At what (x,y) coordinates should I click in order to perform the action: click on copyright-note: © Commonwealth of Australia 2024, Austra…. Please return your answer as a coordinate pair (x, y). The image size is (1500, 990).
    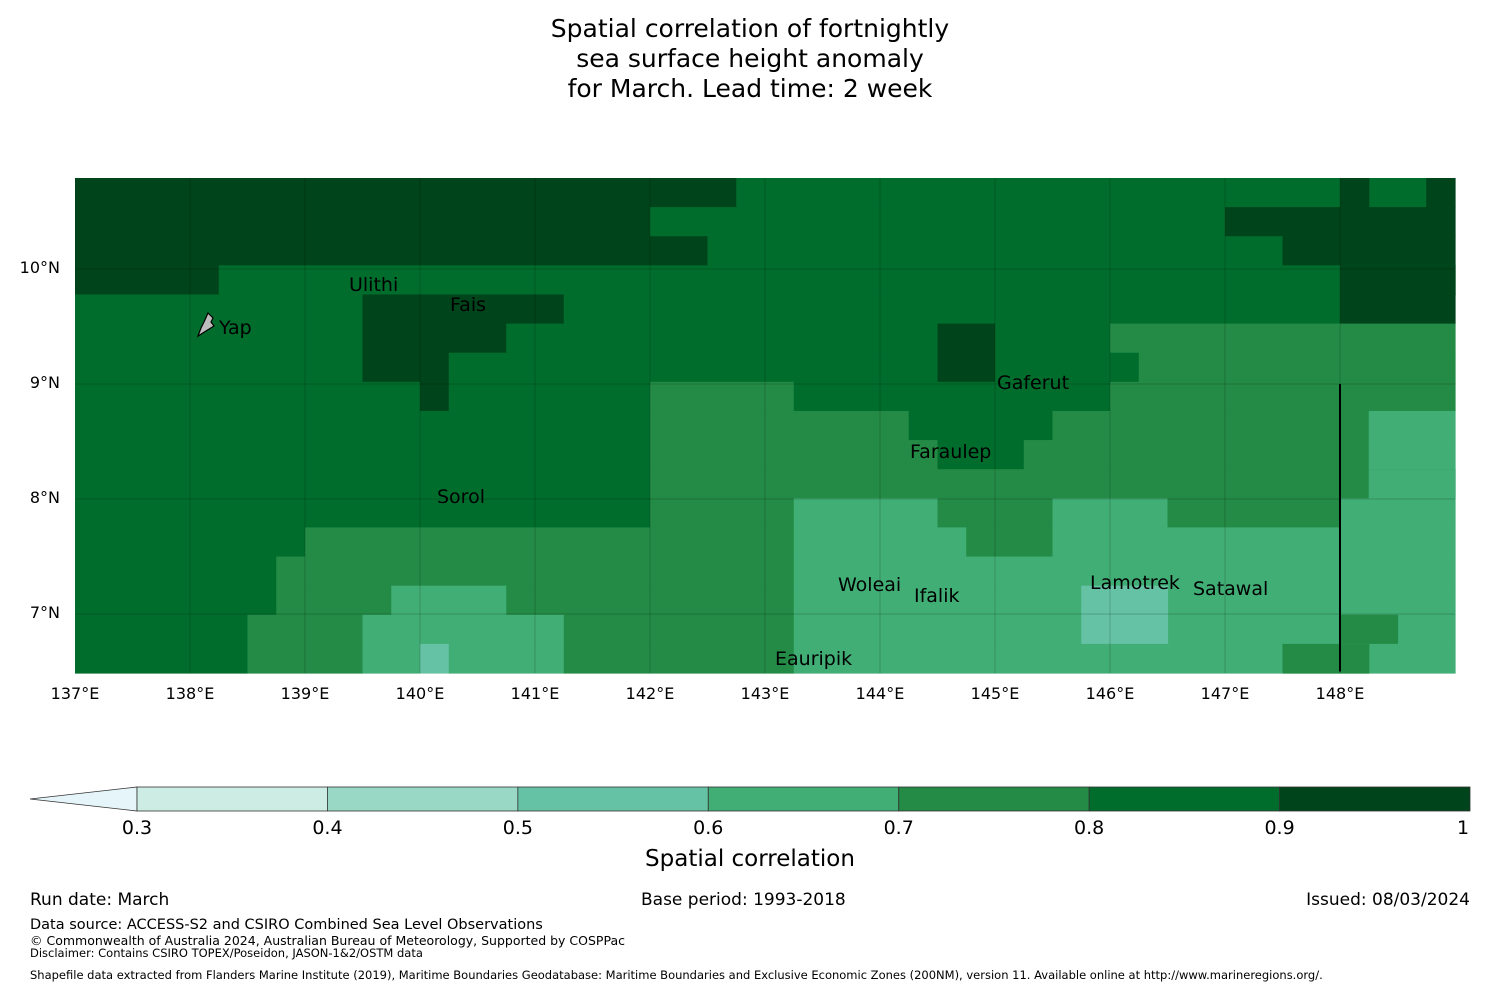
    Looking at the image, I should click on (327, 940).